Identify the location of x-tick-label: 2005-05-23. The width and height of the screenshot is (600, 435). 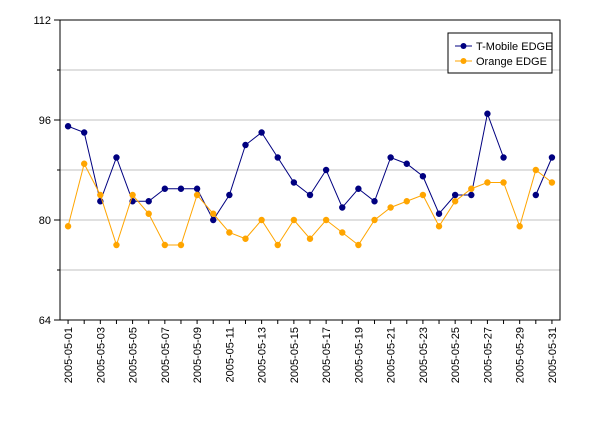
(424, 355).